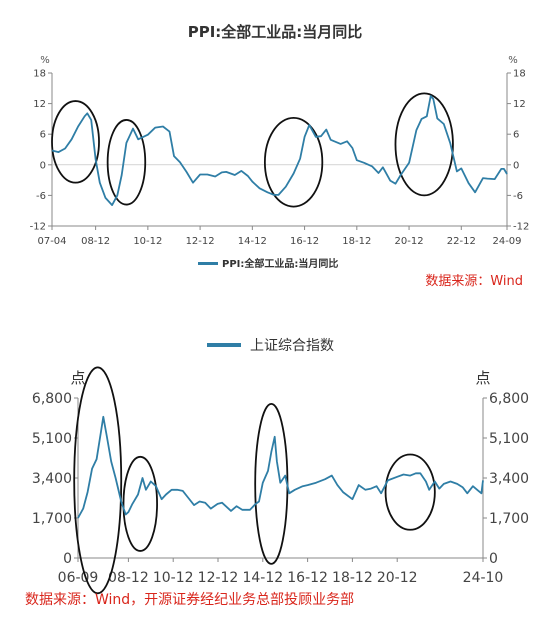 Image resolution: width=550 pixels, height=620 pixels. I want to click on chart1-legend: PPI:全部工业品:当月同比, so click(268, 263).